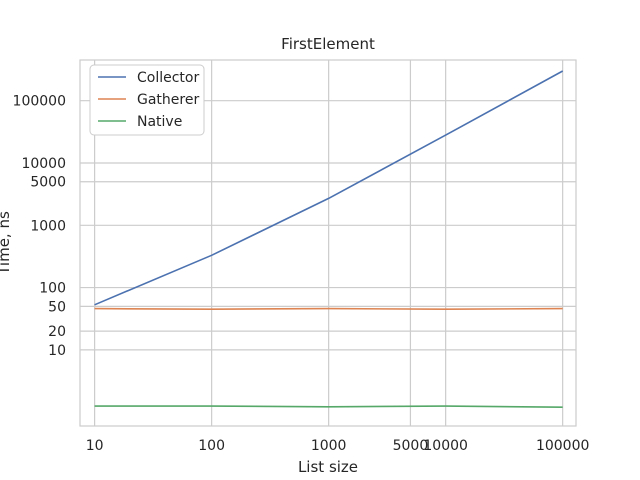  I want to click on x-tick-label: 100, so click(211, 446).